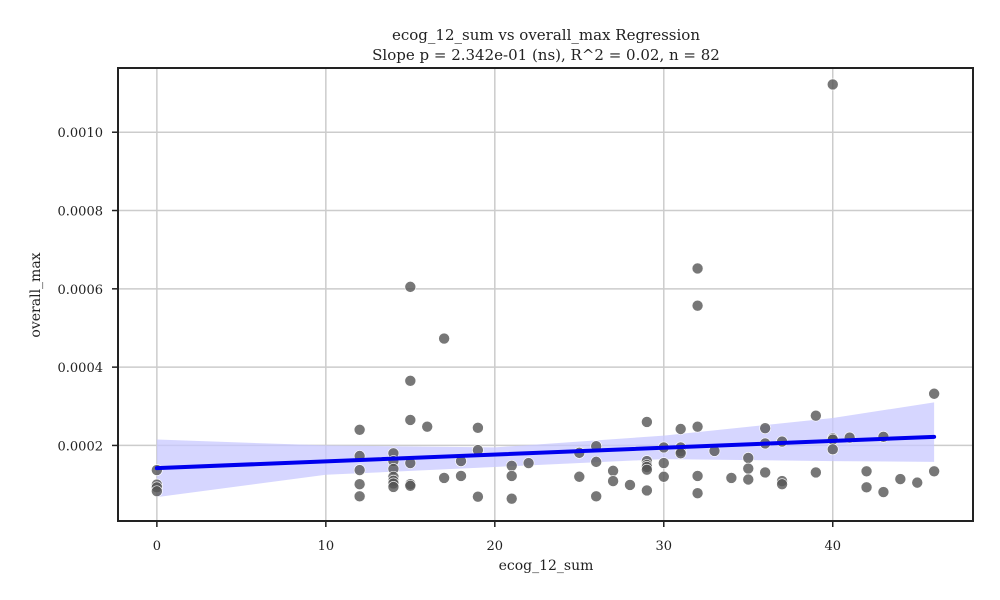 The width and height of the screenshot is (1000, 600). What do you see at coordinates (81, 290) in the screenshot?
I see `y-tick-label-2: 0.0006` at bounding box center [81, 290].